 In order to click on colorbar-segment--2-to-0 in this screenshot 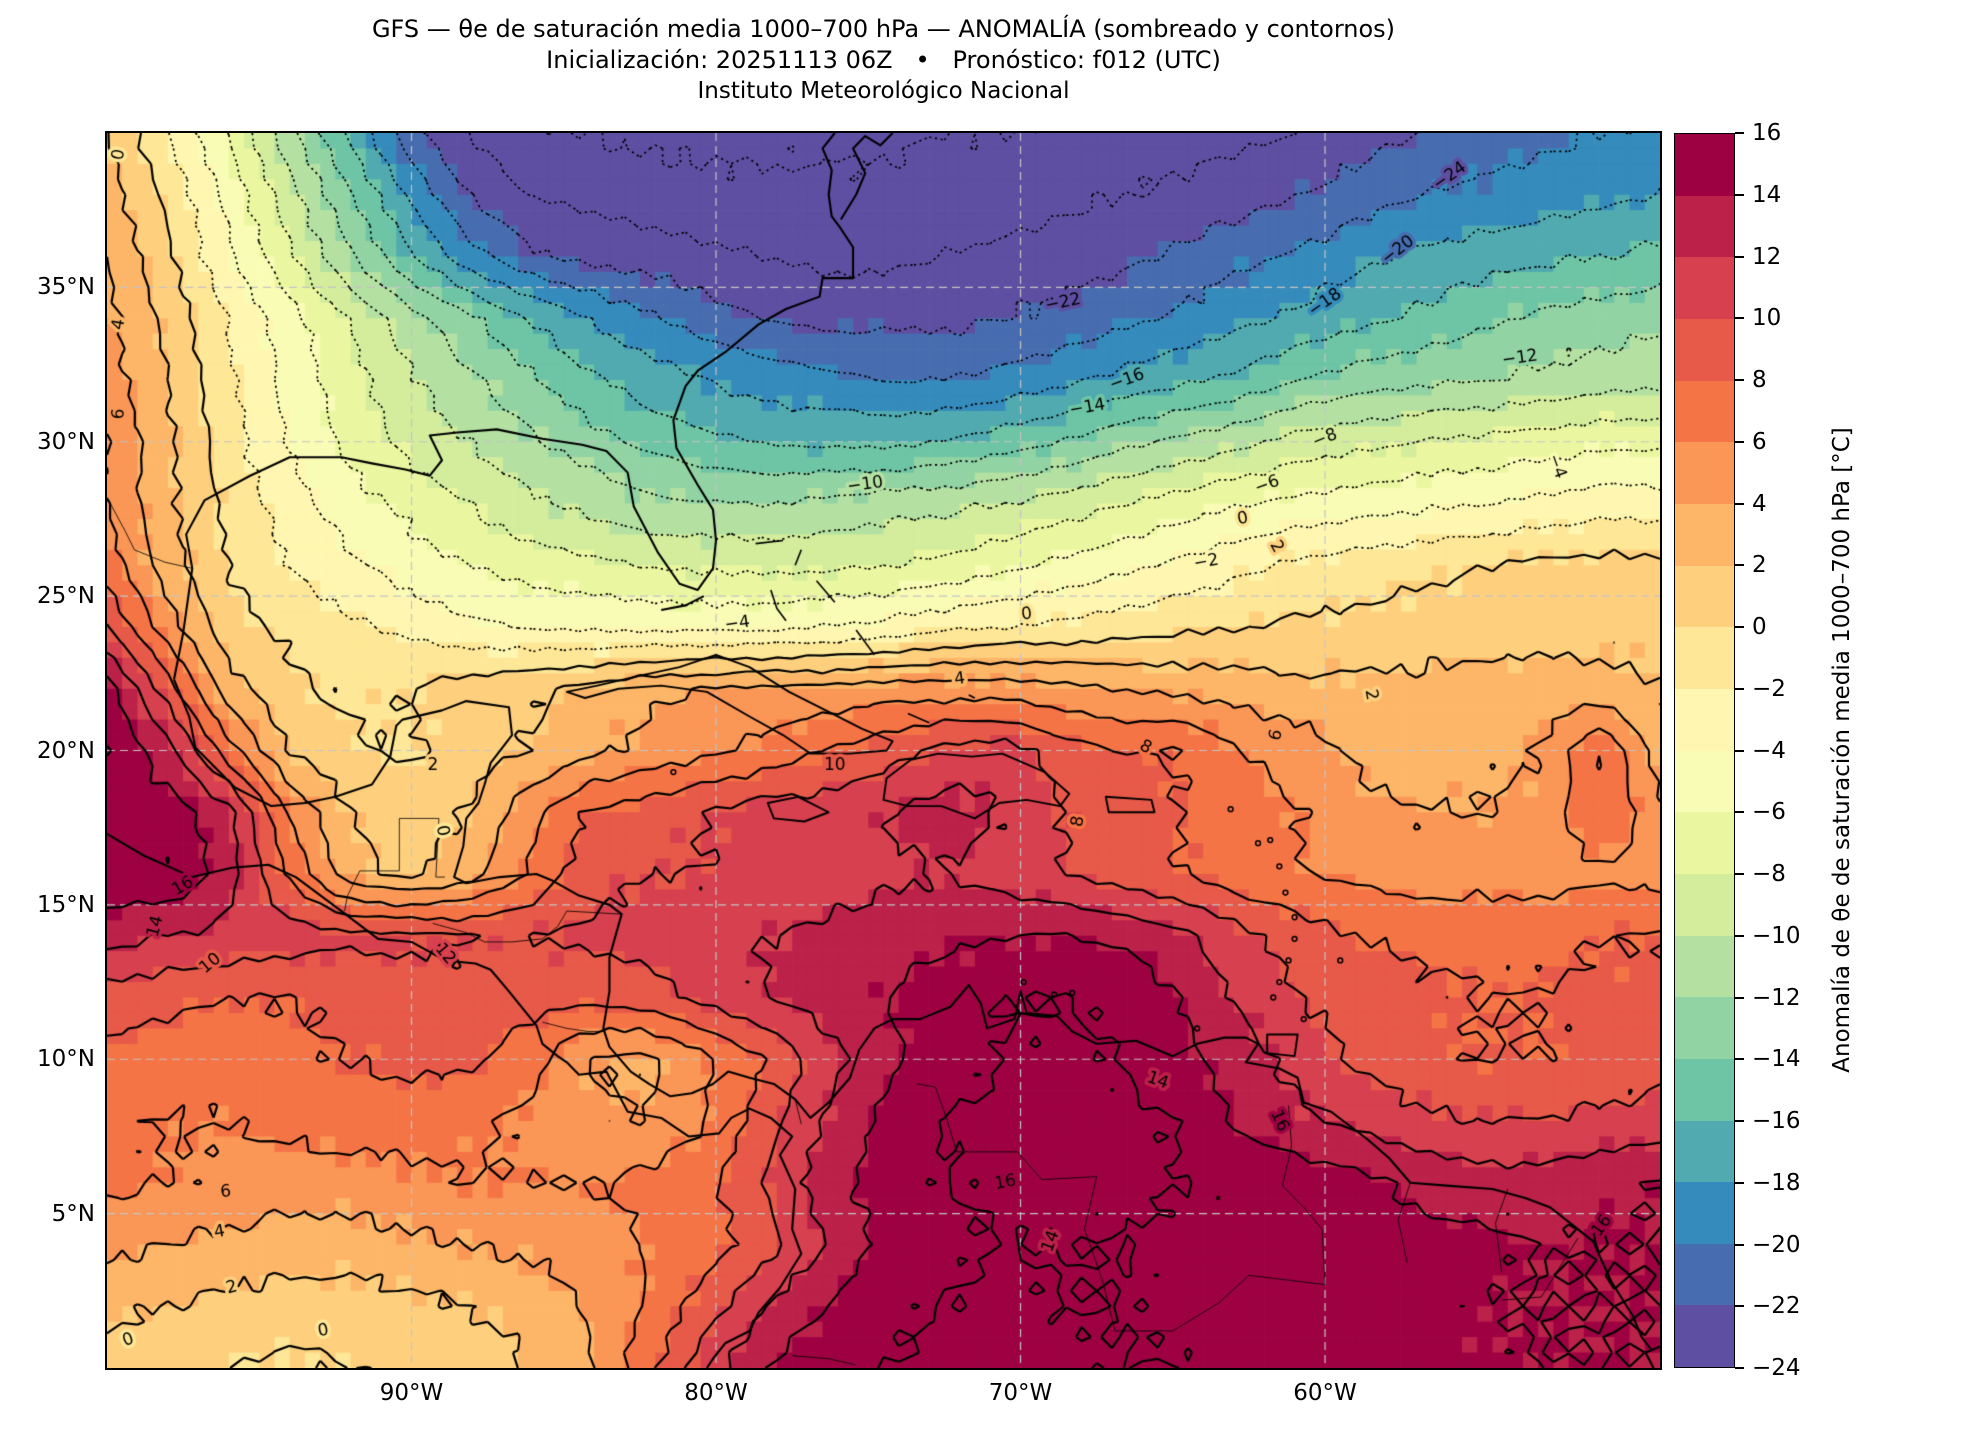, I will do `click(1704, 658)`.